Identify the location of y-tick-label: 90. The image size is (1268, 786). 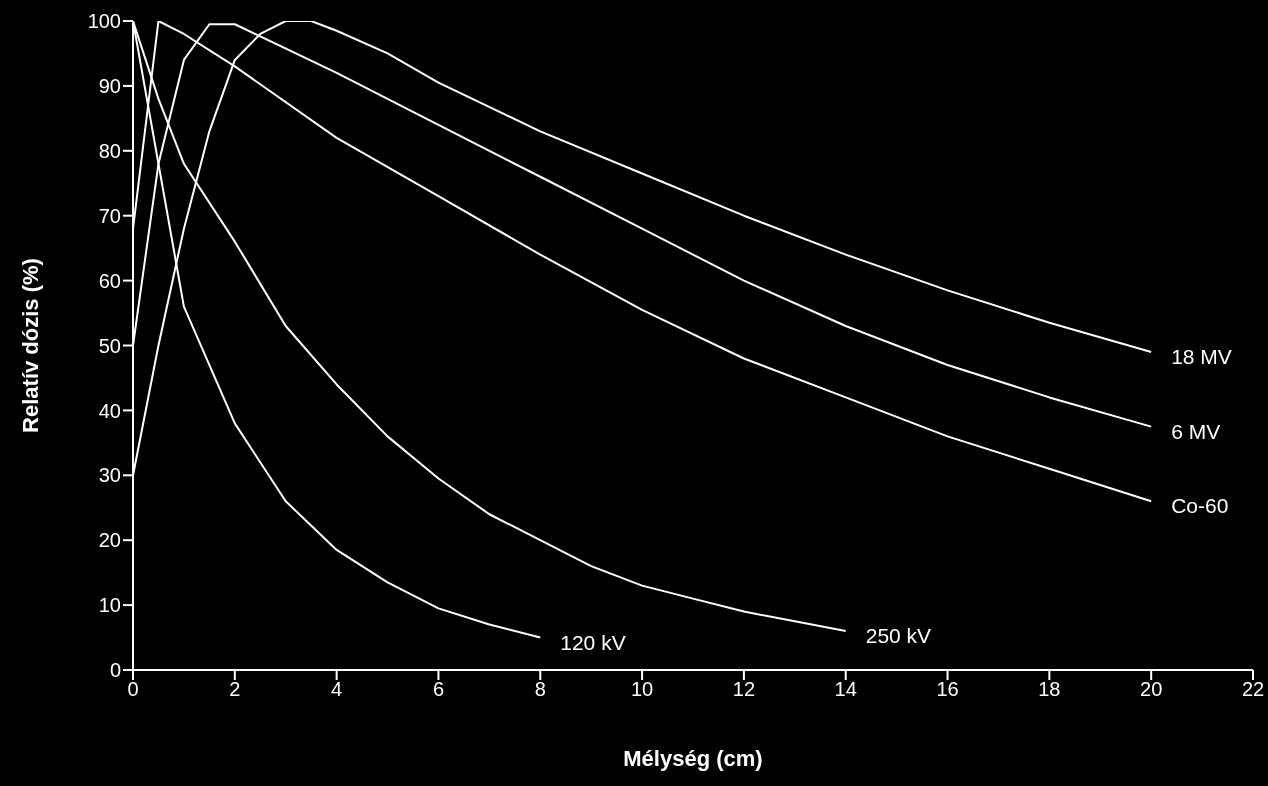
(109, 86).